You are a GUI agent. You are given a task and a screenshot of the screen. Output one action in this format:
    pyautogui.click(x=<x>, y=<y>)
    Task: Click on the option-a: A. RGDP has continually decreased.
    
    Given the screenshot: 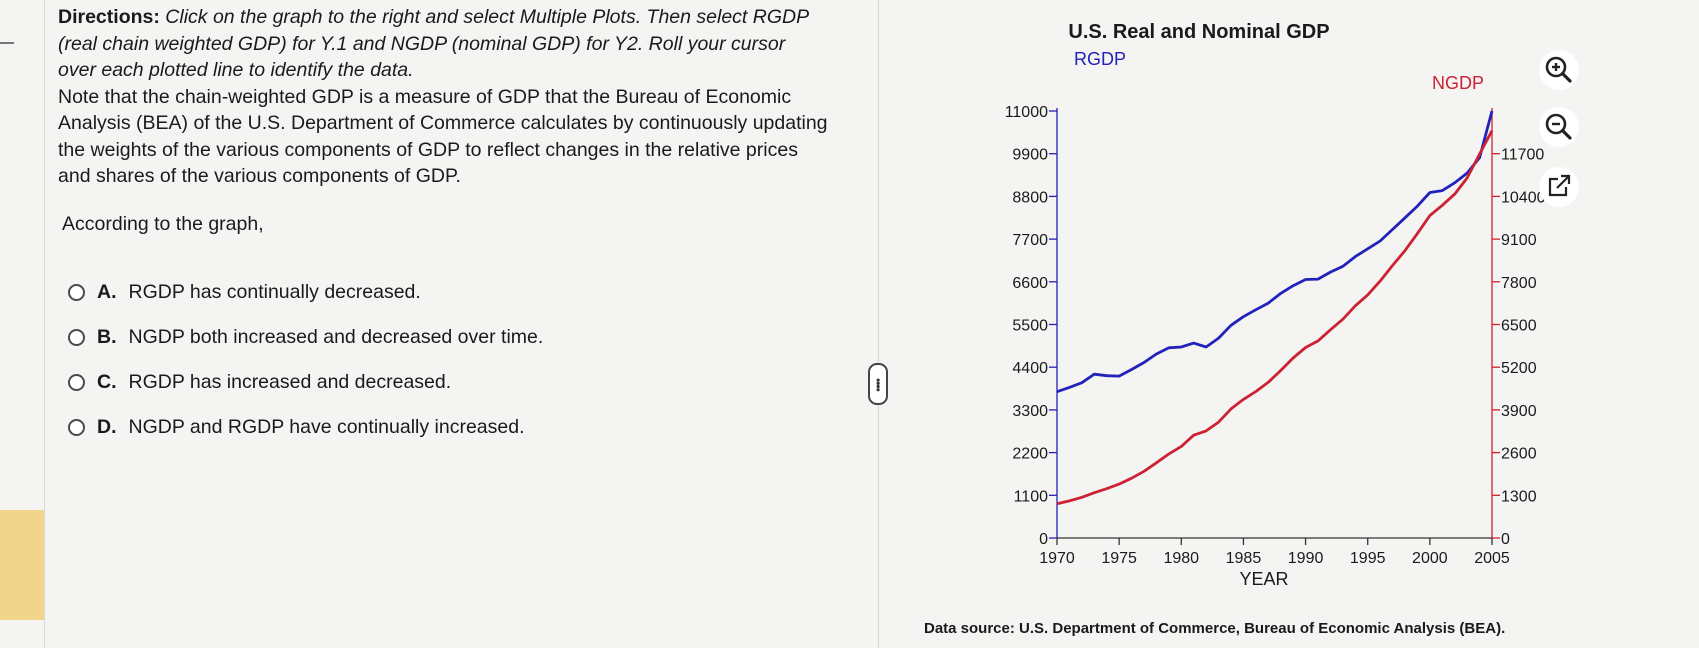 What is the action you would take?
    pyautogui.click(x=418, y=292)
    